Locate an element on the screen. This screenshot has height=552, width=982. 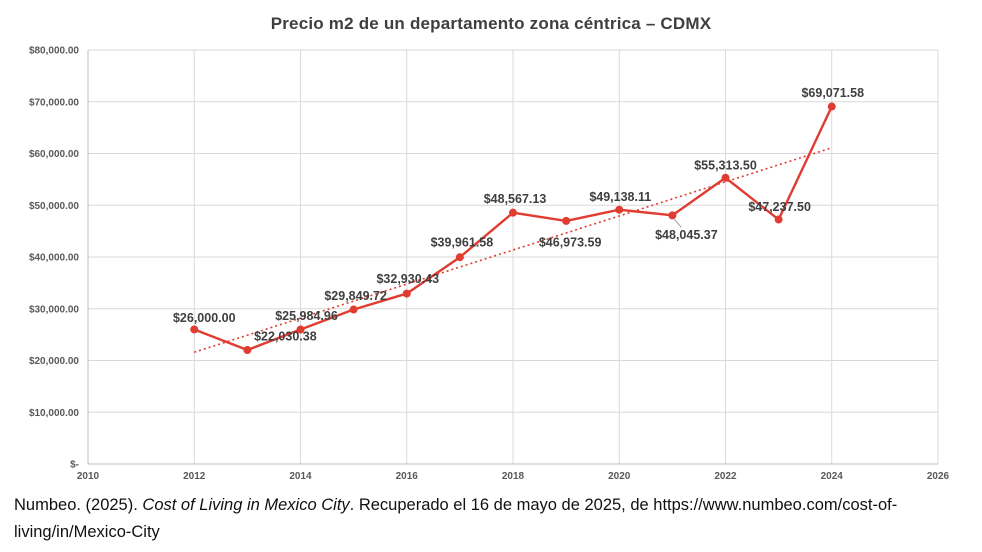
data-point-label: $55,313.50 is located at coordinates (725, 165).